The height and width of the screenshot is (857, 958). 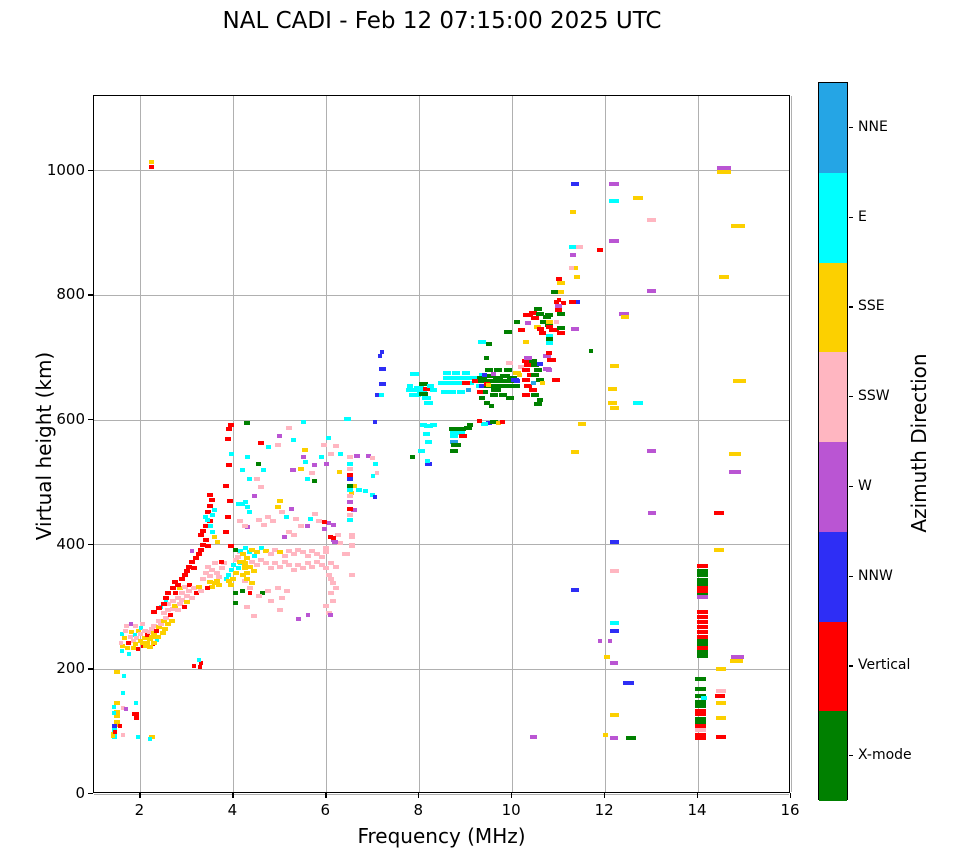 I want to click on chart-title: NAL CADI - Feb 12 07:15:00 2025 UTC, so click(x=442, y=21).